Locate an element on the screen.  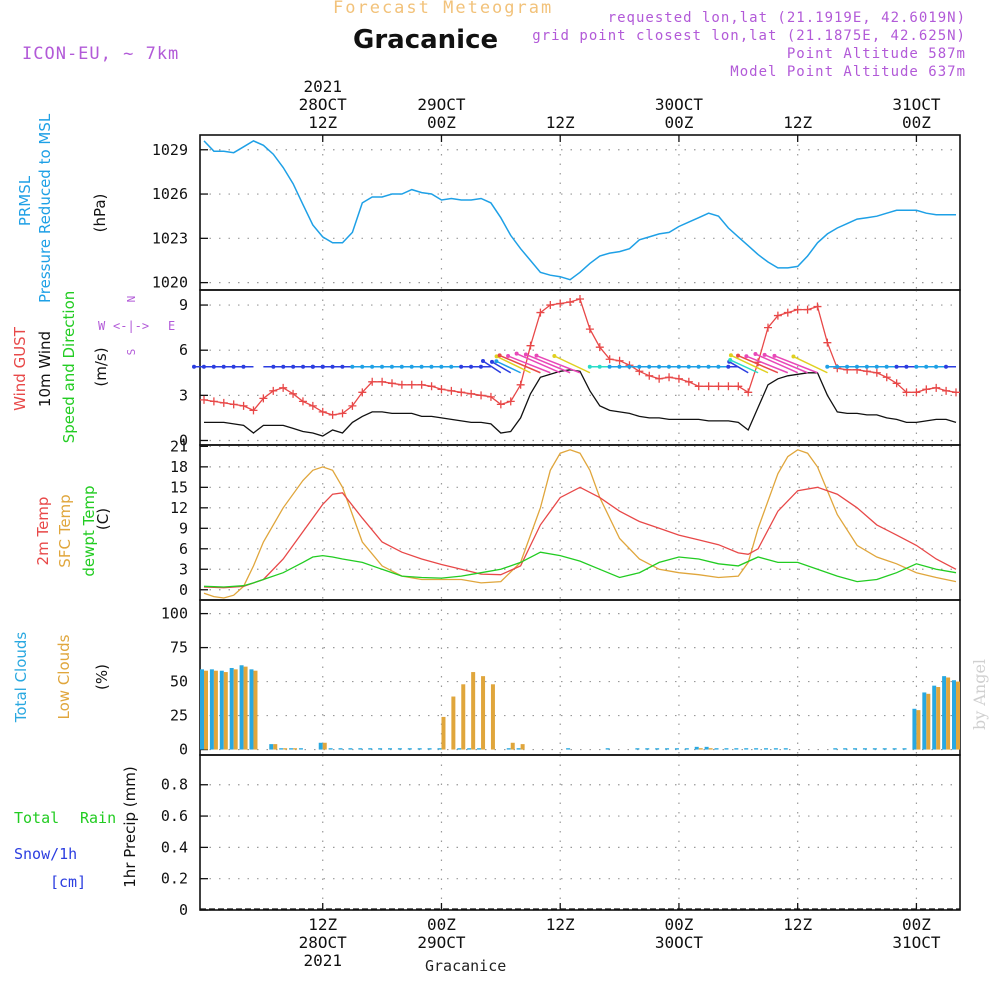
wind-ytick-label: 0 is located at coordinates (183, 440).